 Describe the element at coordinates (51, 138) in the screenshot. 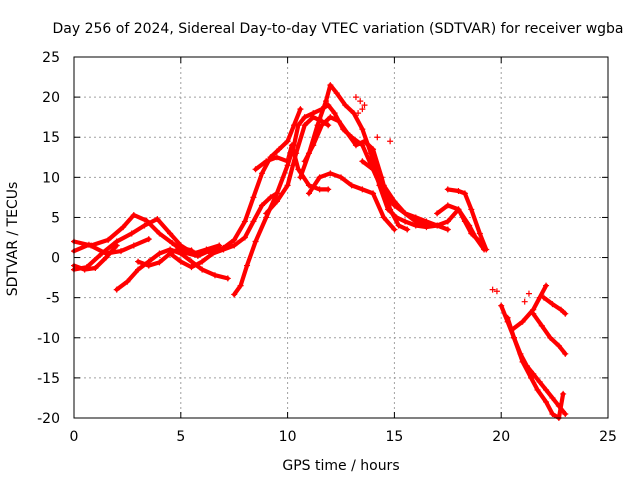

I see `y-tick-label: 15` at that location.